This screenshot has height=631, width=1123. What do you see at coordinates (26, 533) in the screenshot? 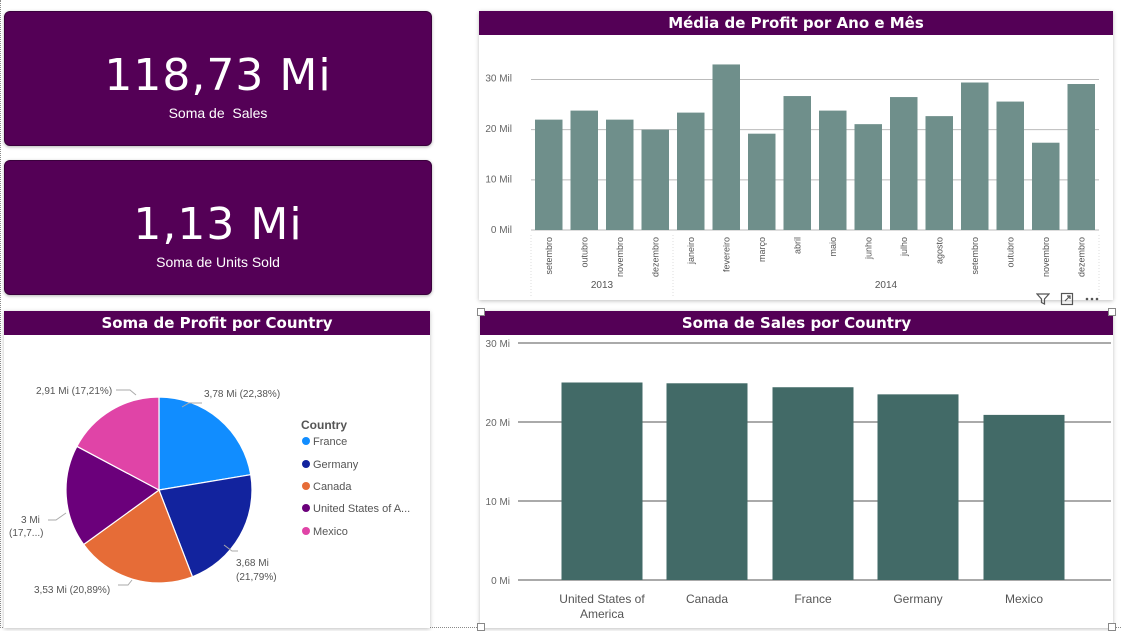
I see `slice-label-usa-pct: (17,7...)` at bounding box center [26, 533].